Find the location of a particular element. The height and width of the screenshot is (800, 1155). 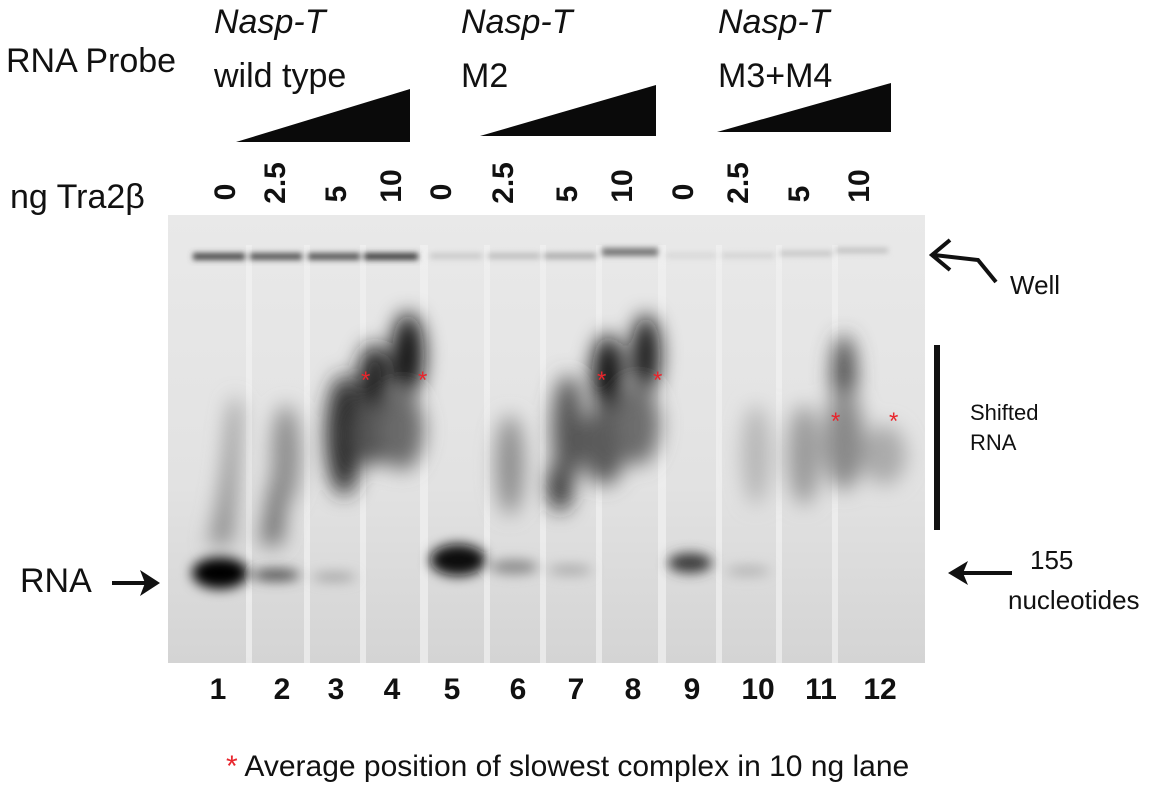

nucleotides-arrow-icon is located at coordinates (980, 573).